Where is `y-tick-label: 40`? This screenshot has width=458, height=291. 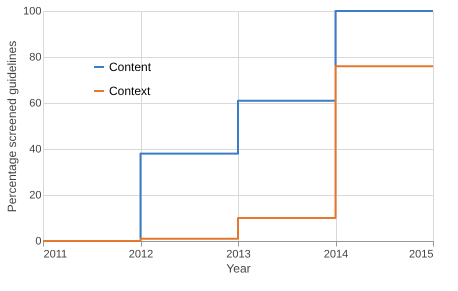
y-tick-label: 40 is located at coordinates (35, 150).